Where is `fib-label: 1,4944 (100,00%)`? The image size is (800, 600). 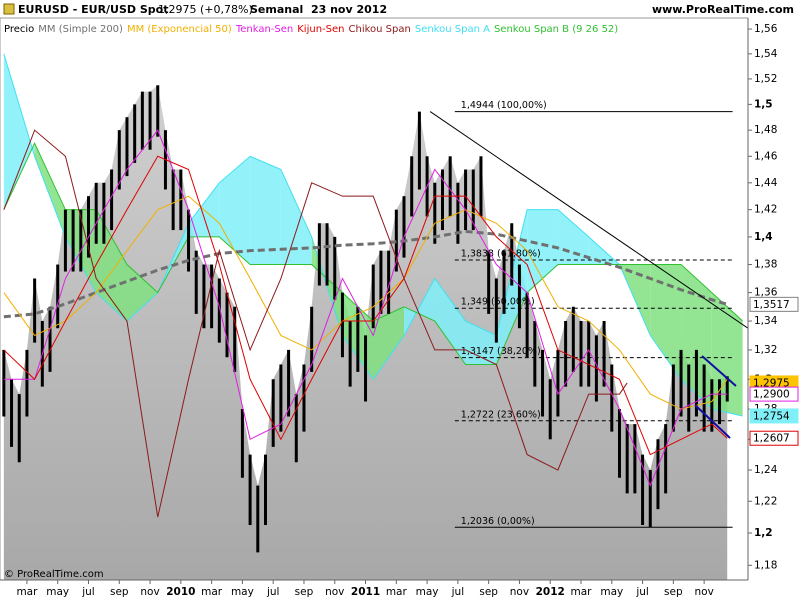
fib-label: 1,4944 (100,00%) is located at coordinates (504, 105).